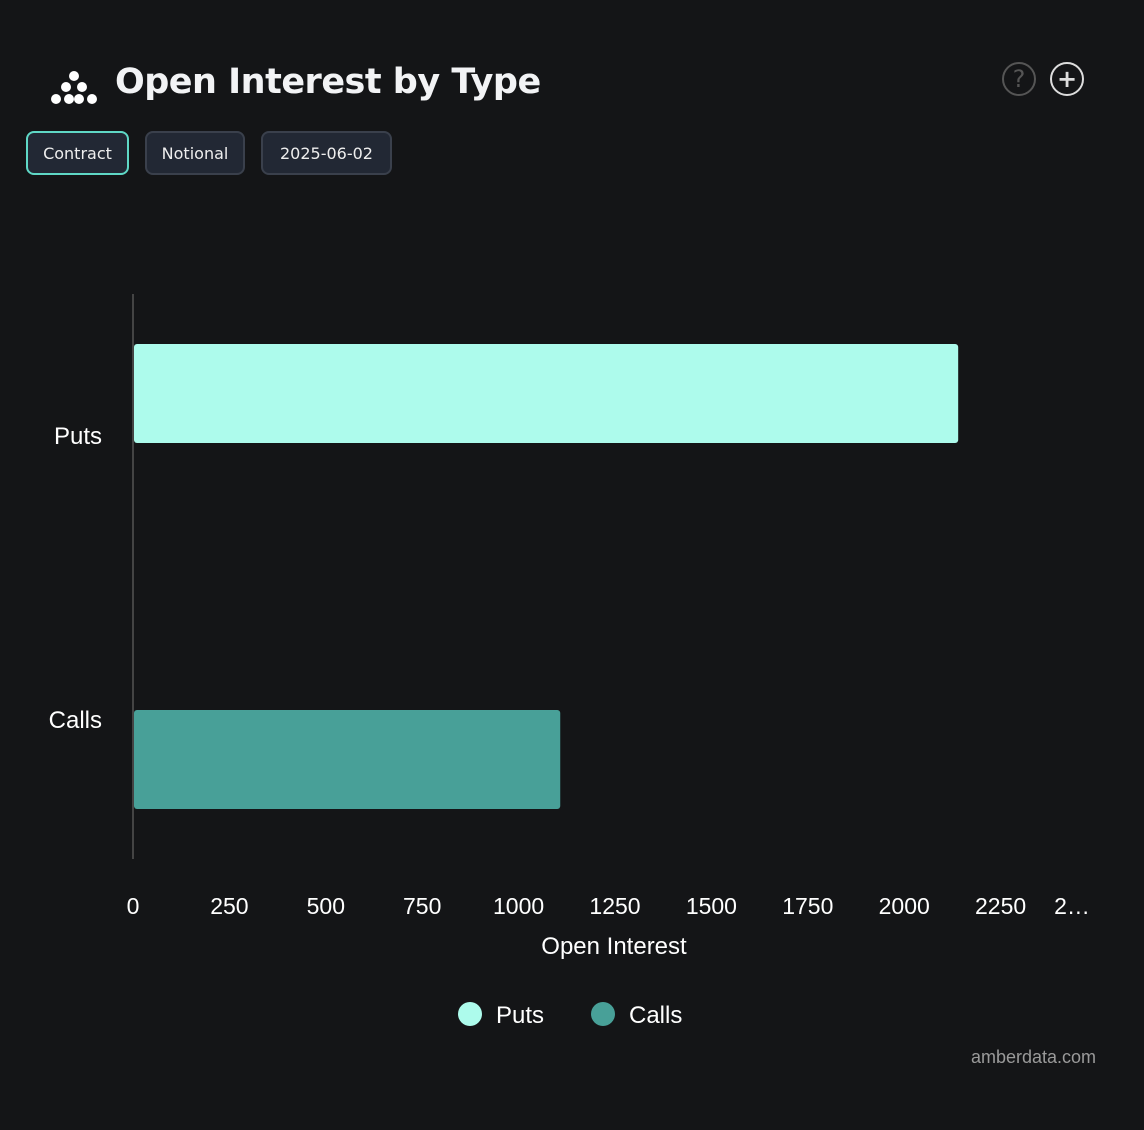  Describe the element at coordinates (77, 153) in the screenshot. I see `contract-button: Contract` at that location.